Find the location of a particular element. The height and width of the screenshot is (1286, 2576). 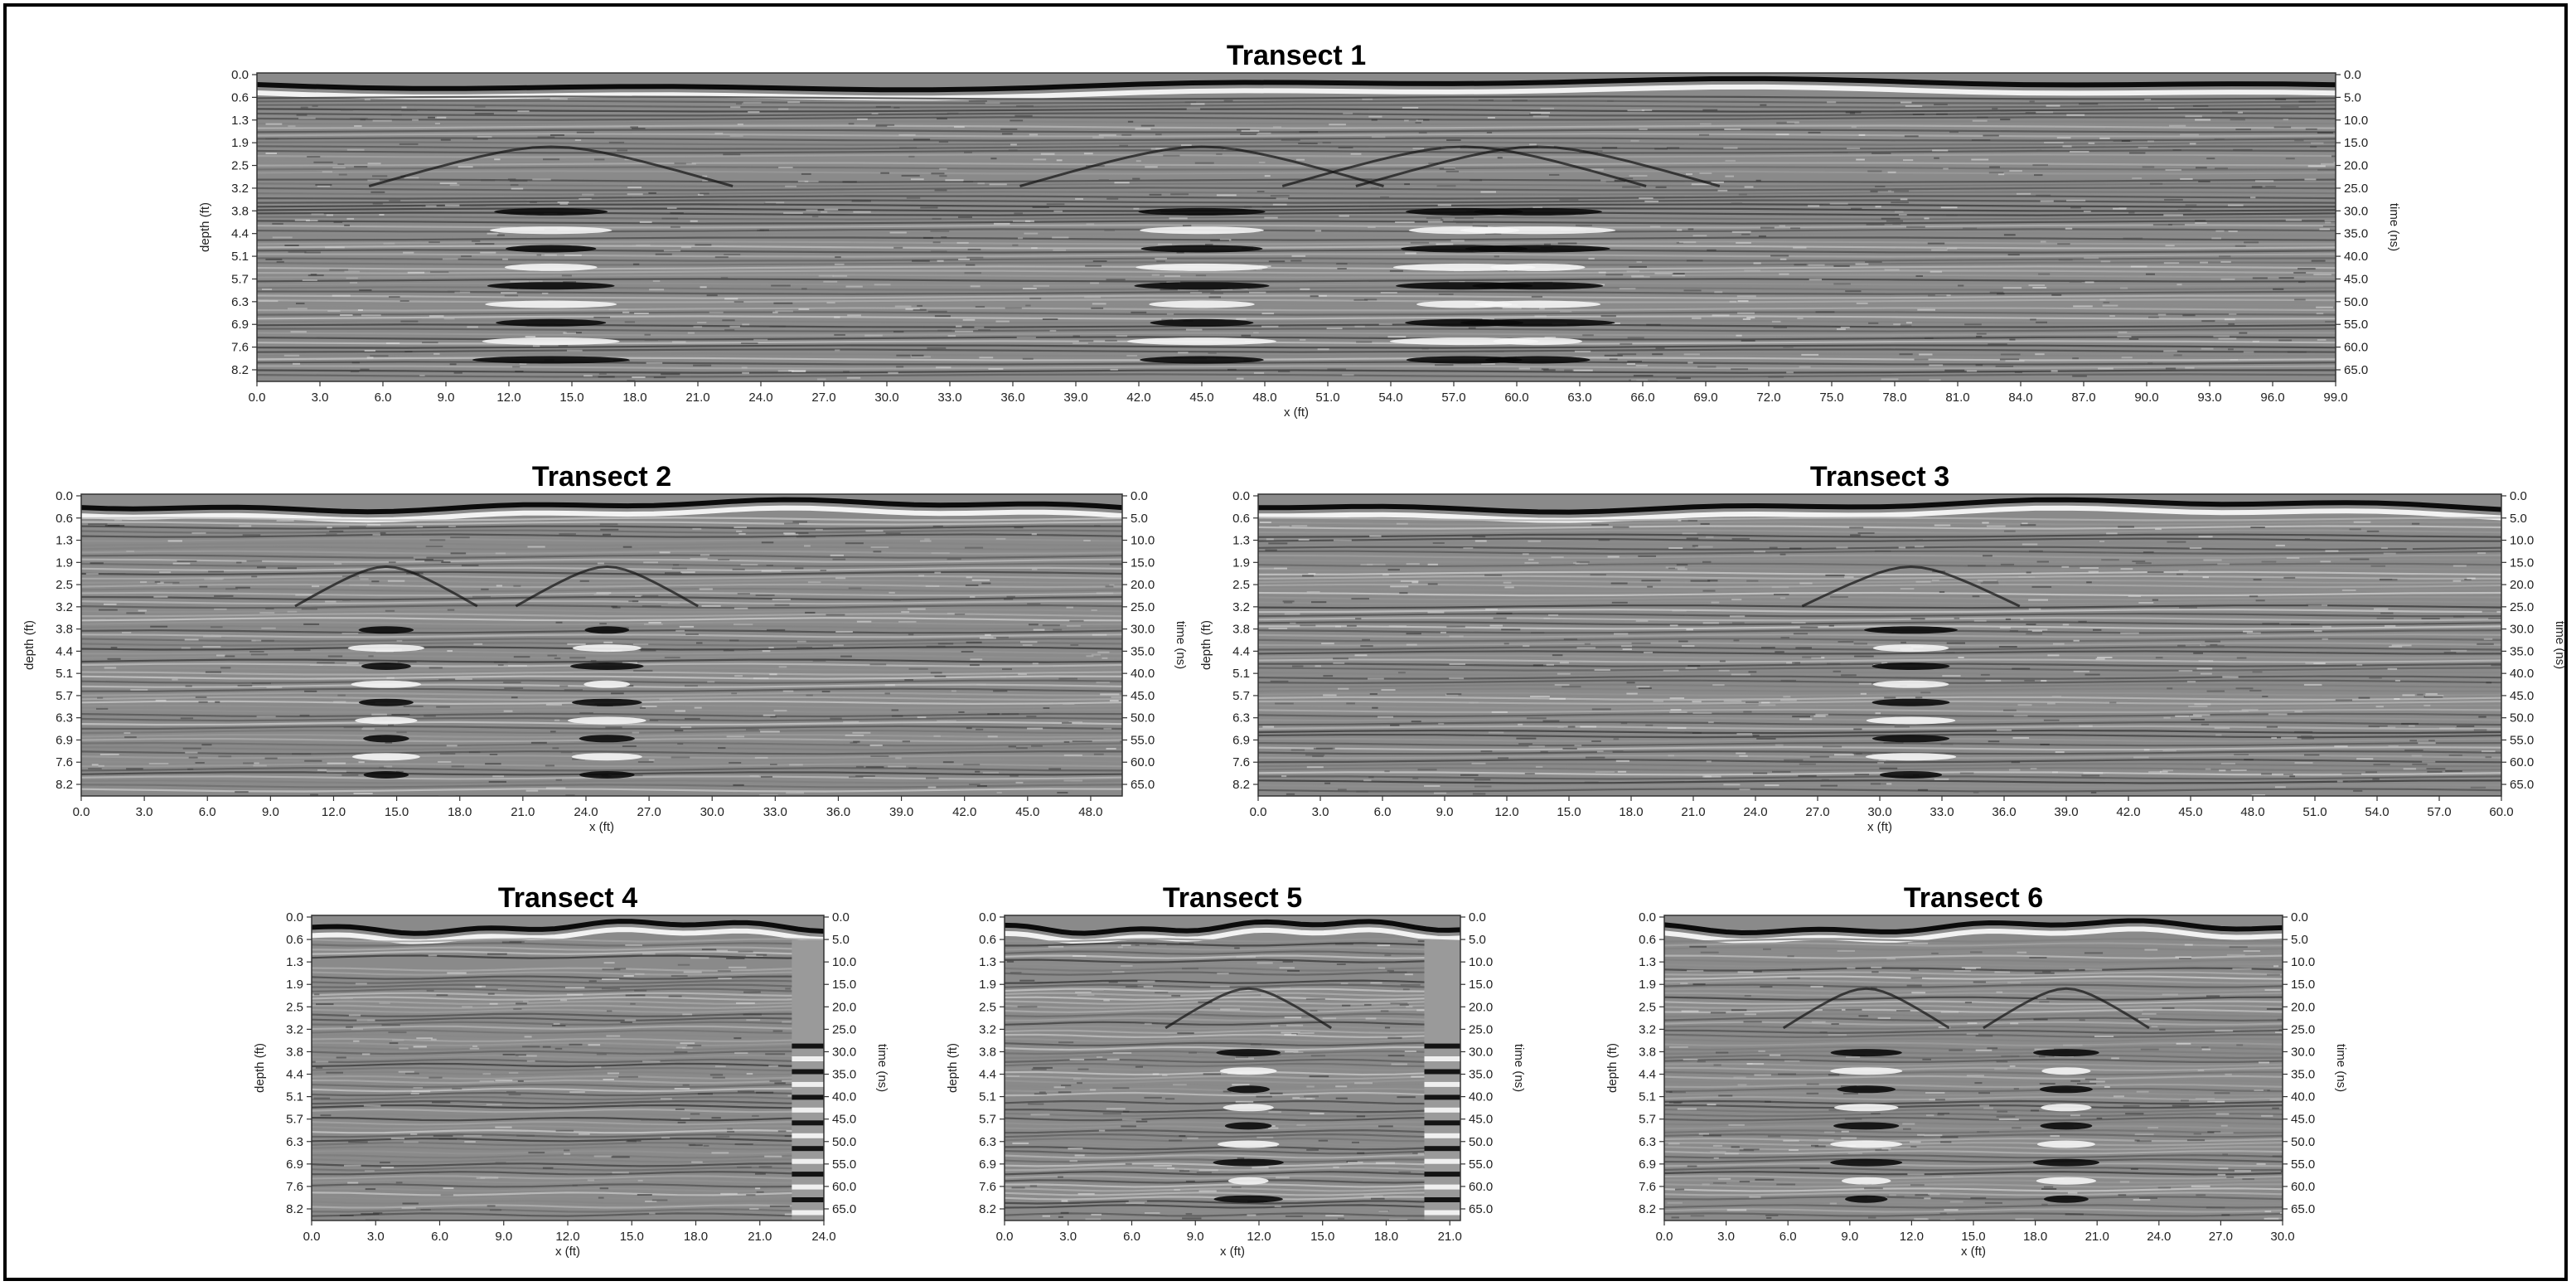

depth-tick-label: 3.2 is located at coordinates (240, 189).